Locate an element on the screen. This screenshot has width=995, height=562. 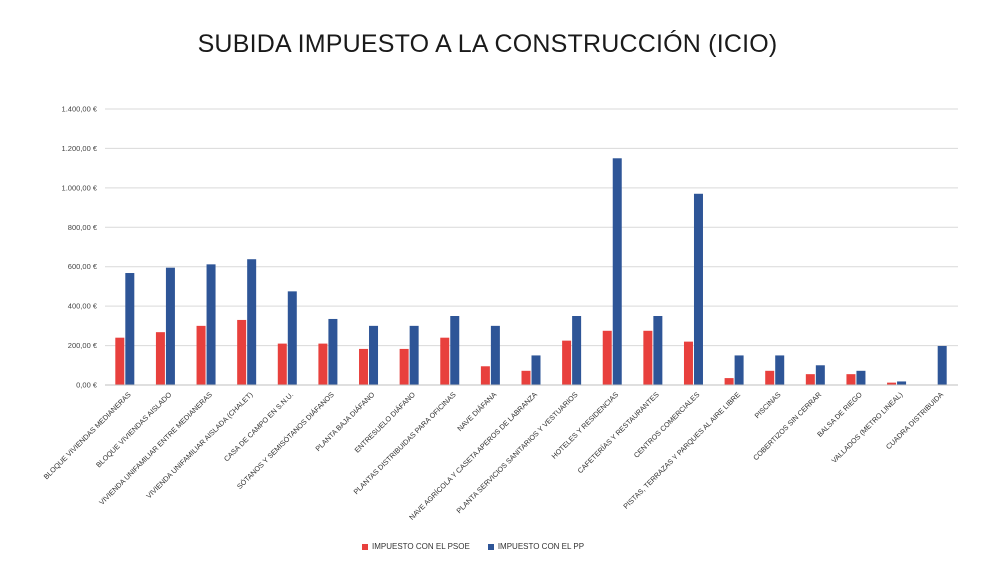
x-tick-label: BLOQUE VIVIENDAS MEDIANERAS is located at coordinates (87, 435).